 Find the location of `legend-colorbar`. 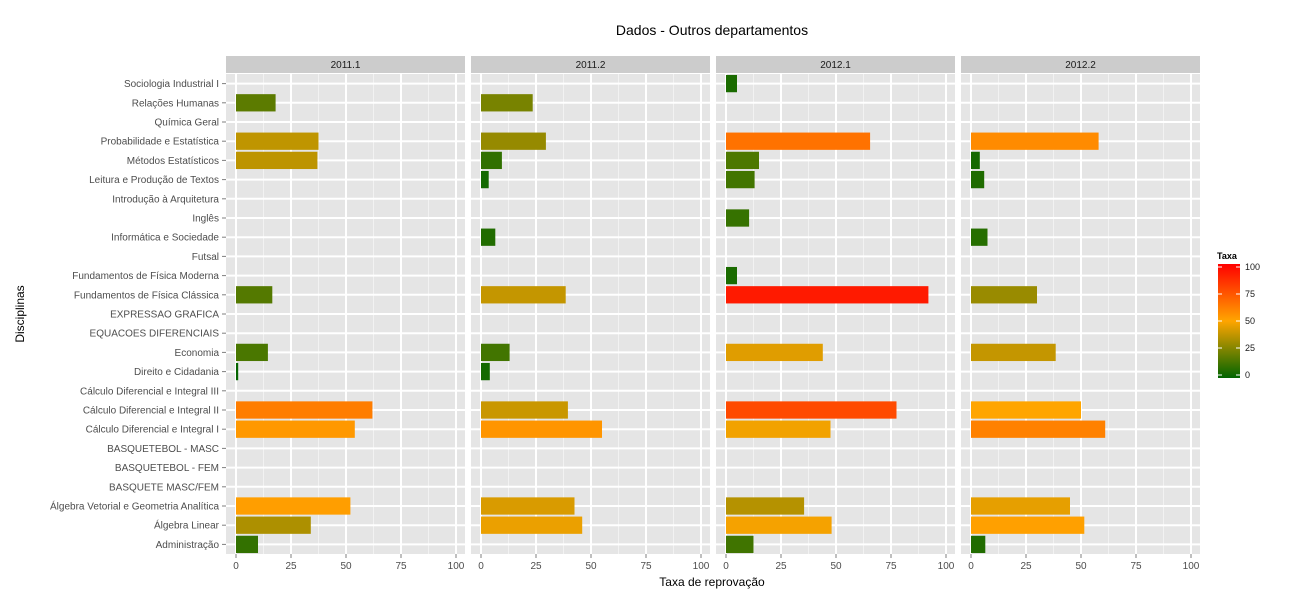

legend-colorbar is located at coordinates (1229, 321).